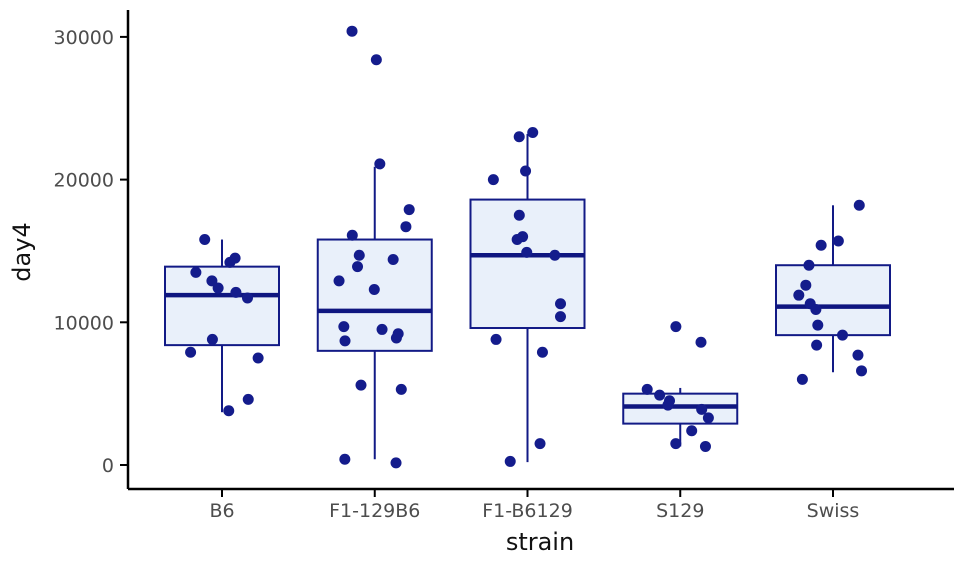  I want to click on x-tick-label: S129, so click(680, 511).